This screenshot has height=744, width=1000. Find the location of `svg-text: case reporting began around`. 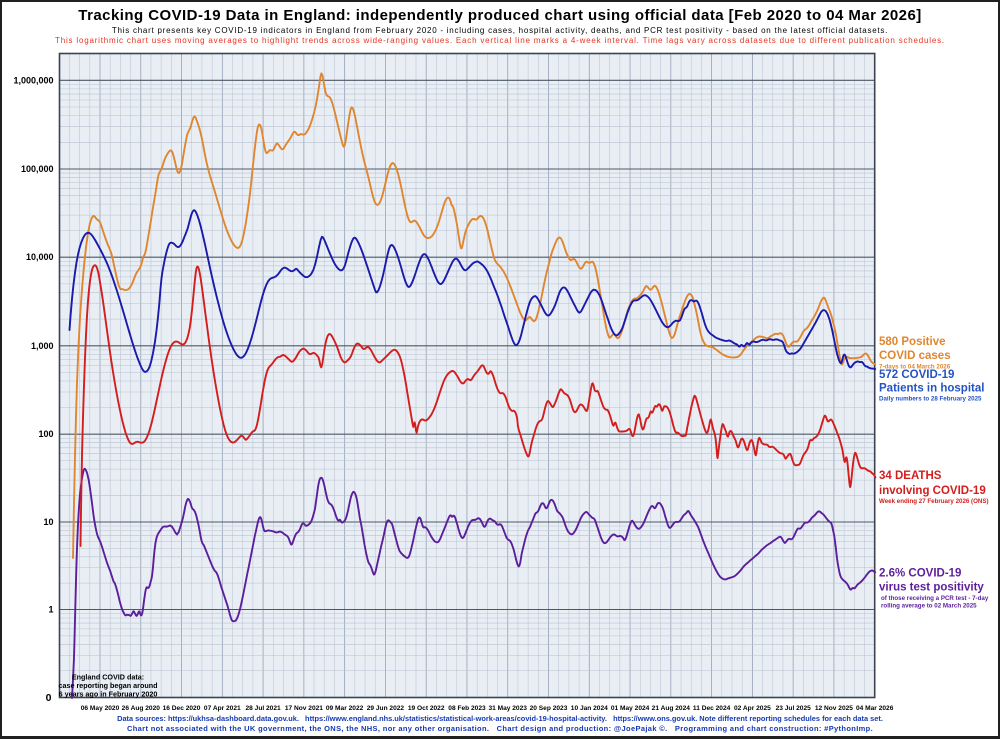

svg-text: case reporting began around is located at coordinates (107, 685).